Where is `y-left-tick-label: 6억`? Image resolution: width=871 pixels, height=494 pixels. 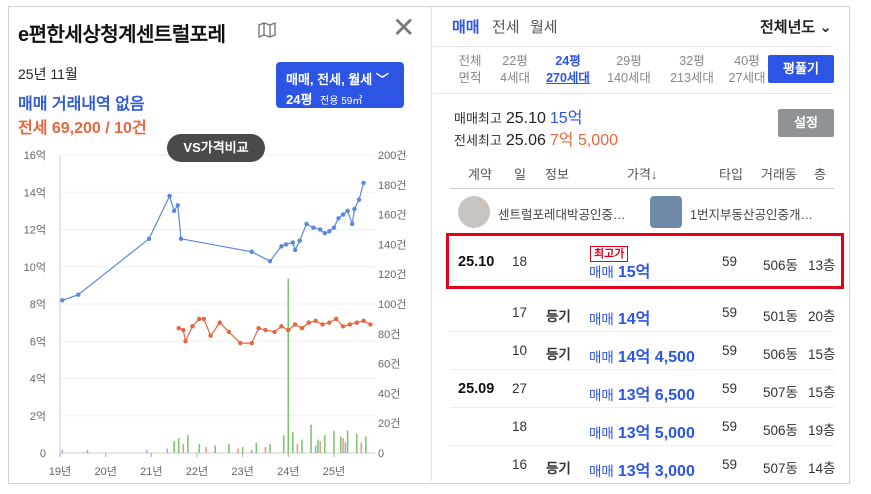 y-left-tick-label: 6억 is located at coordinates (38, 341).